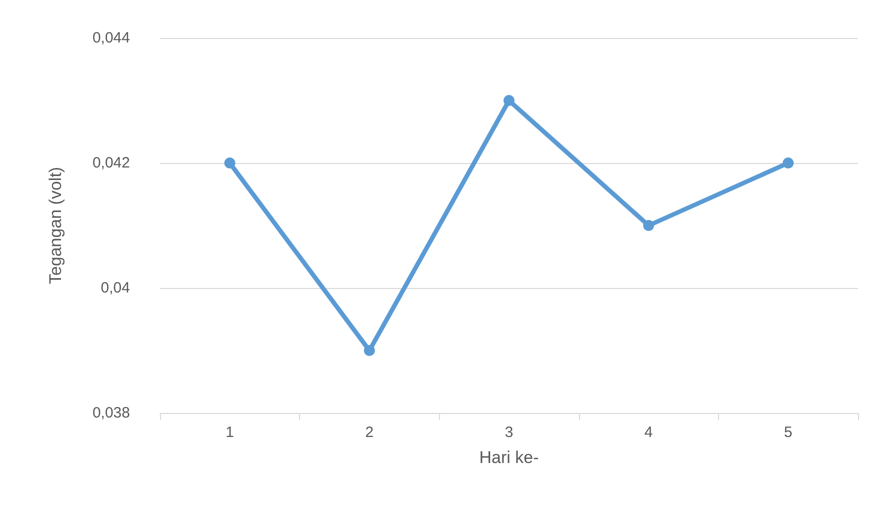  What do you see at coordinates (111, 163) in the screenshot?
I see `y-tick-label: 0,042` at bounding box center [111, 163].